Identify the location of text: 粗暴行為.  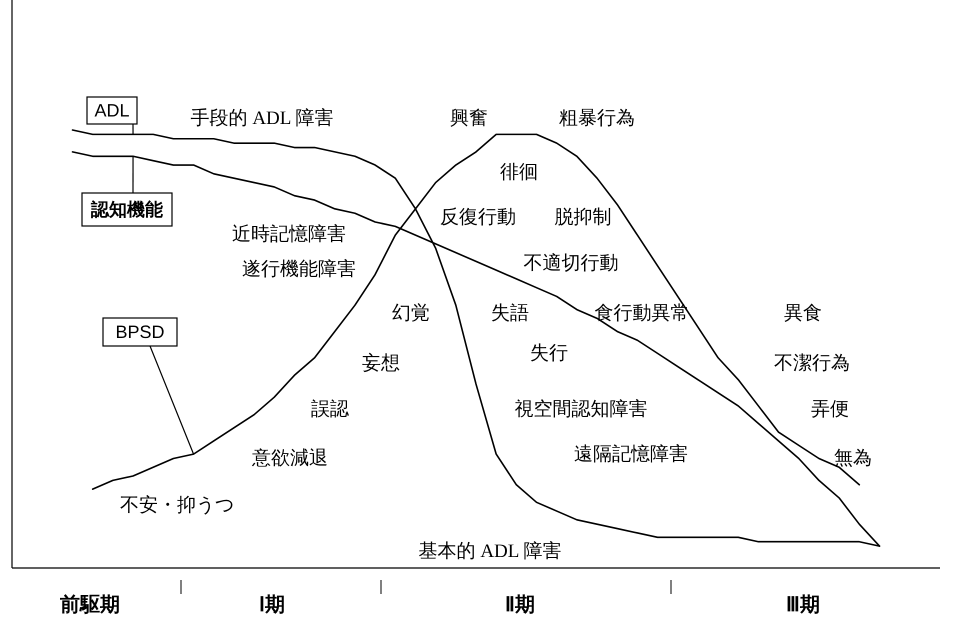
(597, 118).